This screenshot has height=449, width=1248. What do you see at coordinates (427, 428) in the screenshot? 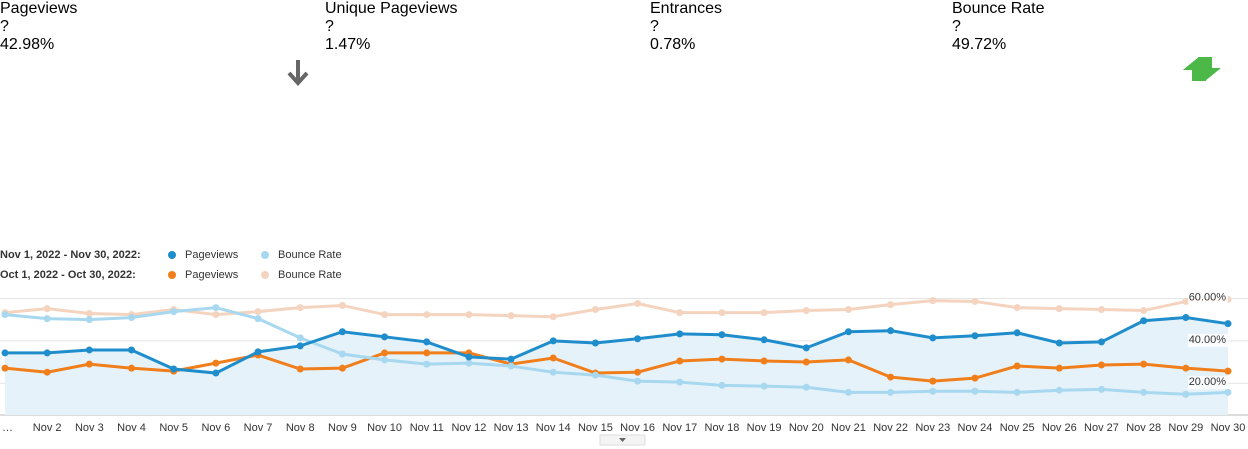
I see `x-tick-label: Nov 11` at bounding box center [427, 428].